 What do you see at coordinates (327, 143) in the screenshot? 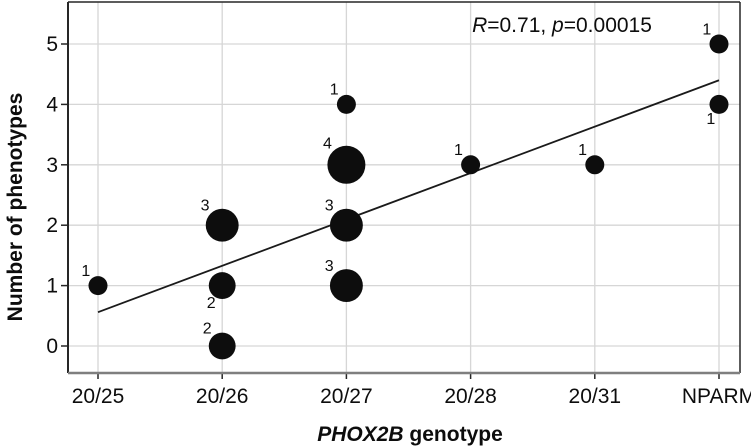
I see `bubble-count-label: 4` at bounding box center [327, 143].